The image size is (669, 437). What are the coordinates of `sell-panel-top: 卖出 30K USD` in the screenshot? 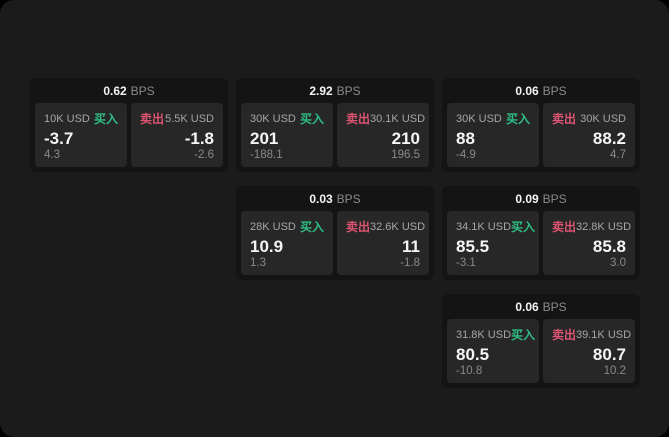 It's located at (589, 118).